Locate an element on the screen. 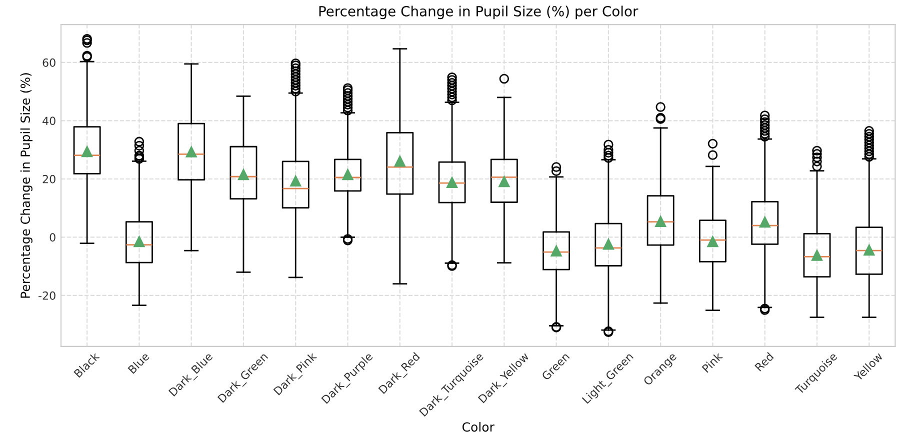 The image size is (897, 447). y-tick-label: 40 is located at coordinates (49, 121).